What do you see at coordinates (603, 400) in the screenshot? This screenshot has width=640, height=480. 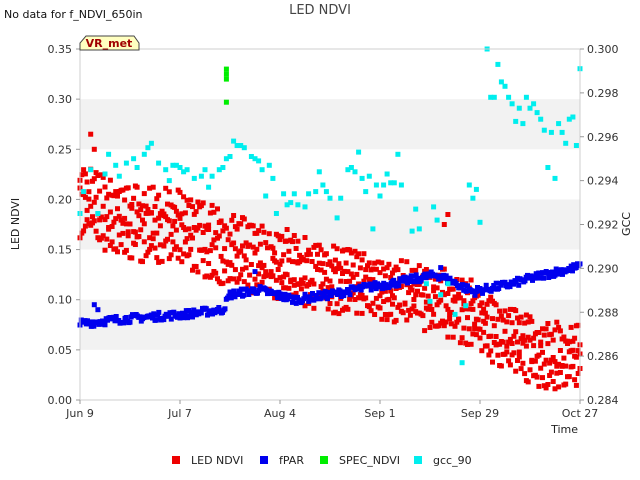 I see `y2-tick-label: 0.284` at bounding box center [603, 400].